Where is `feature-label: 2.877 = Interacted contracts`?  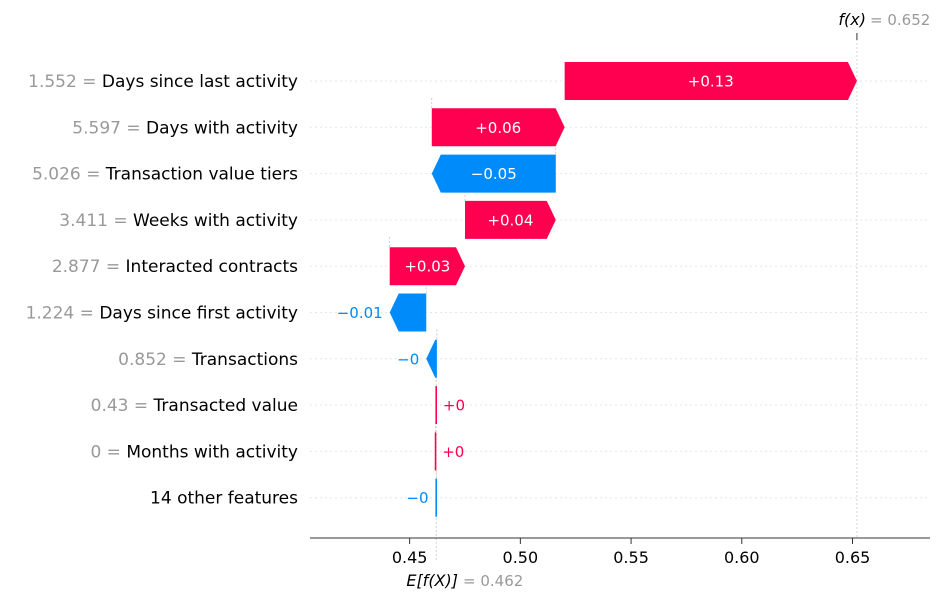
feature-label: 2.877 = Interacted contracts is located at coordinates (175, 267).